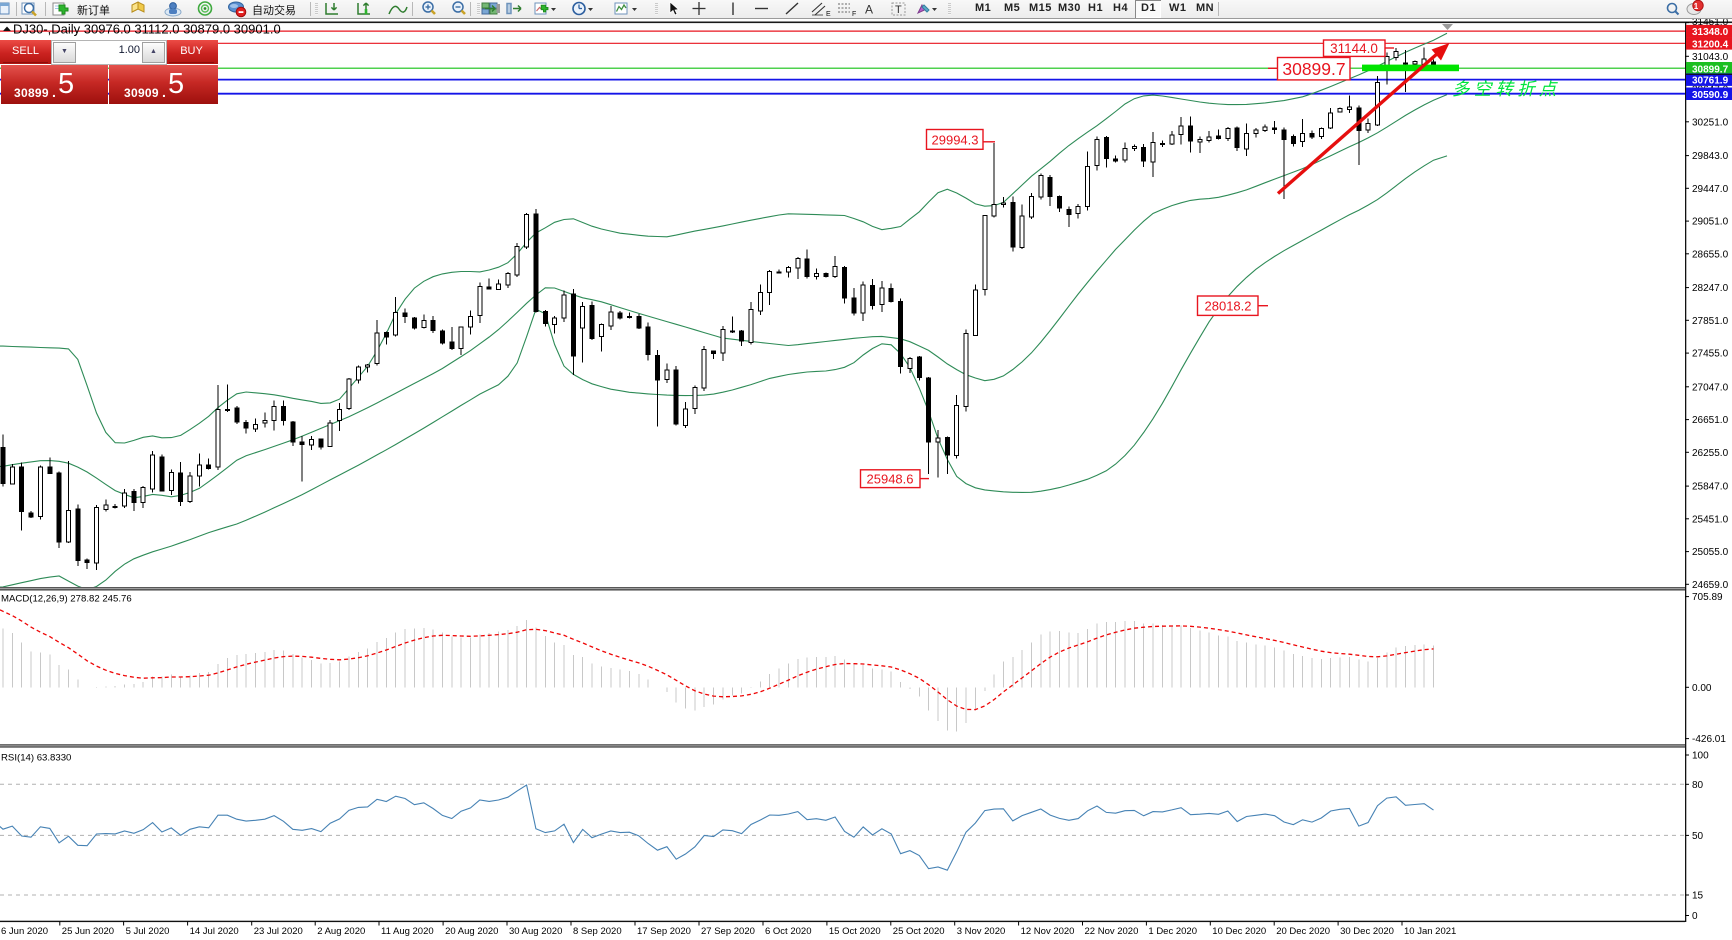 The height and width of the screenshot is (940, 1732). Describe the element at coordinates (1709, 739) in the screenshot. I see `svg-text: -426.01` at that location.